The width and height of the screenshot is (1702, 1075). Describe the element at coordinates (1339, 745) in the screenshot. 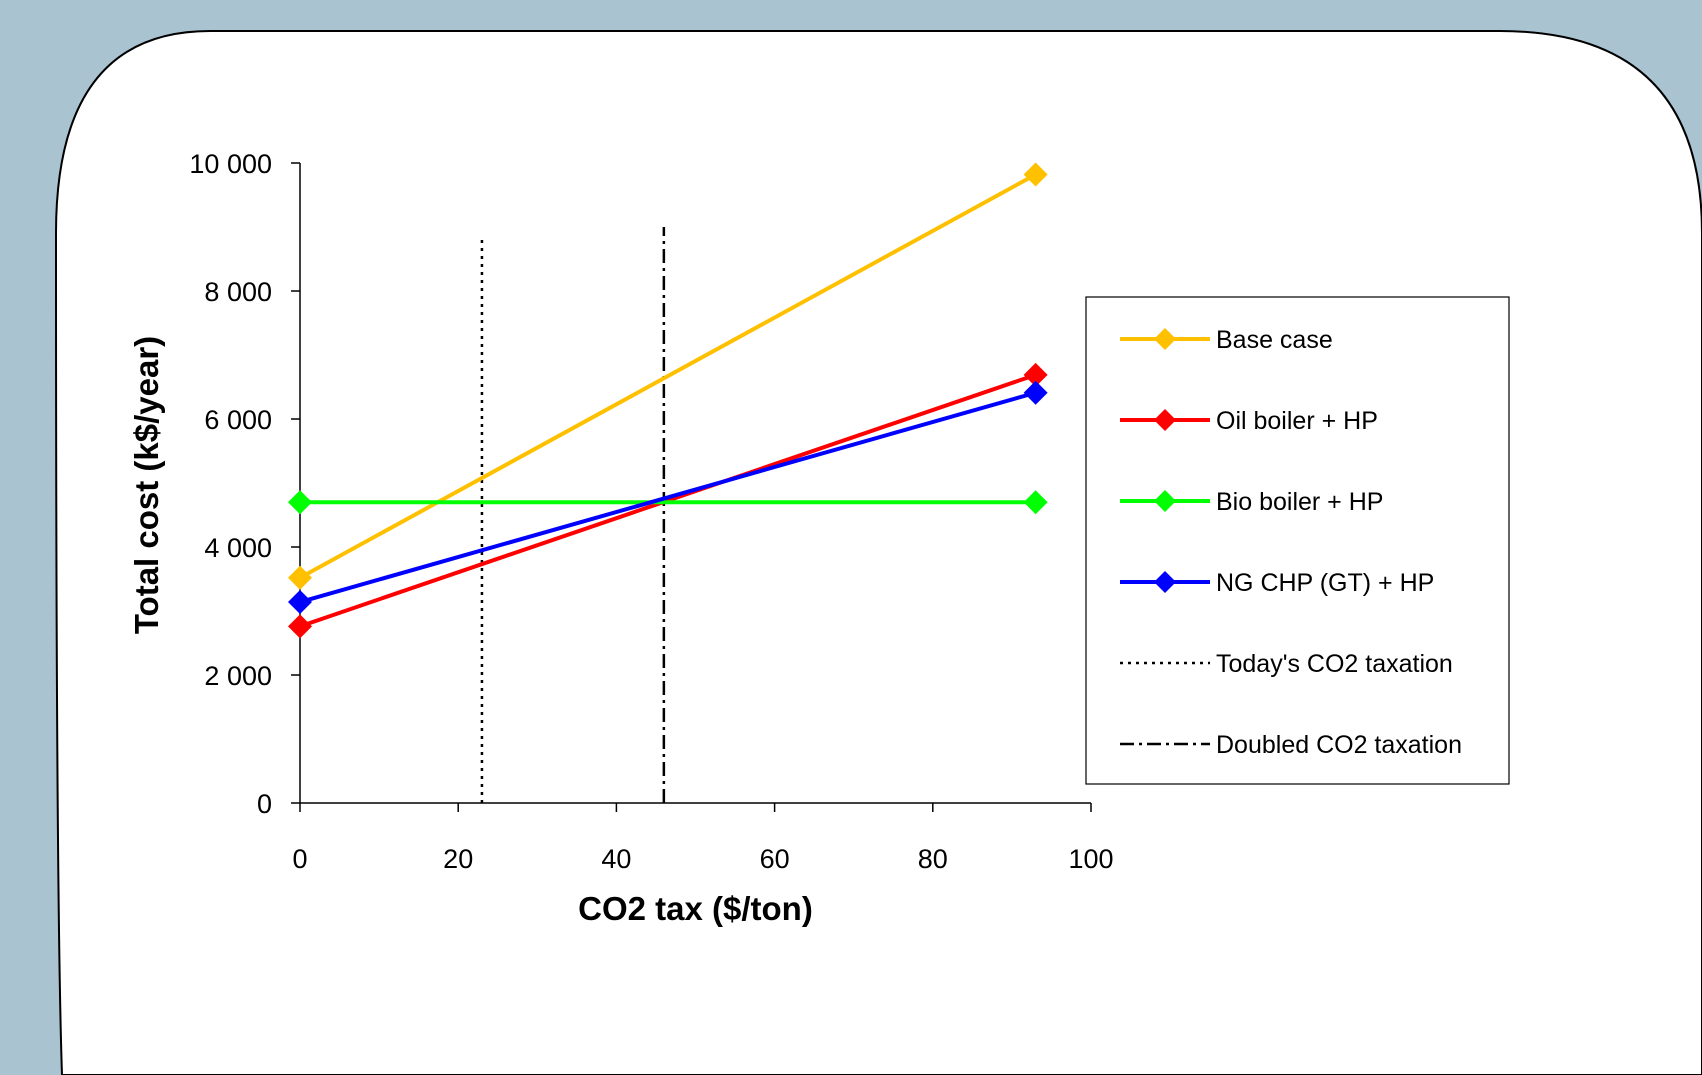

I see `legend-label: Doubled CO2 taxation` at that location.